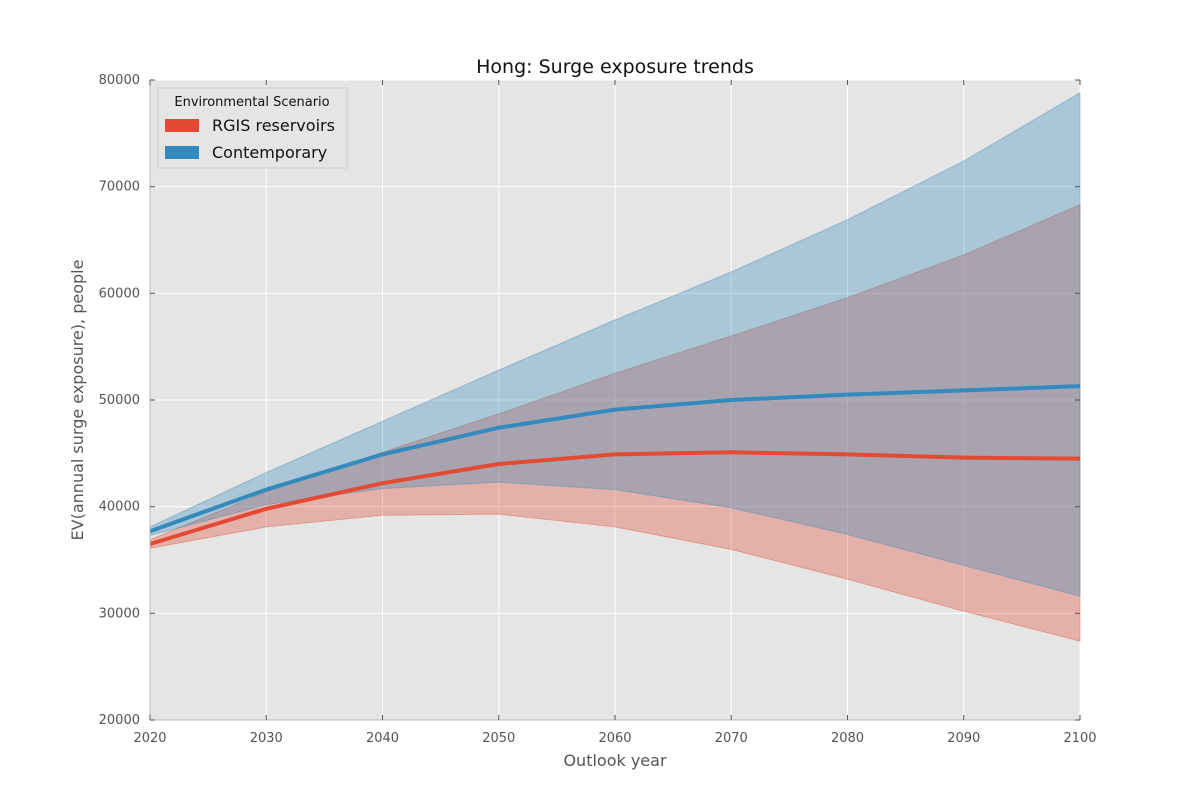 The image size is (1200, 800). What do you see at coordinates (119, 400) in the screenshot?
I see `y-tick-label: 50000` at bounding box center [119, 400].